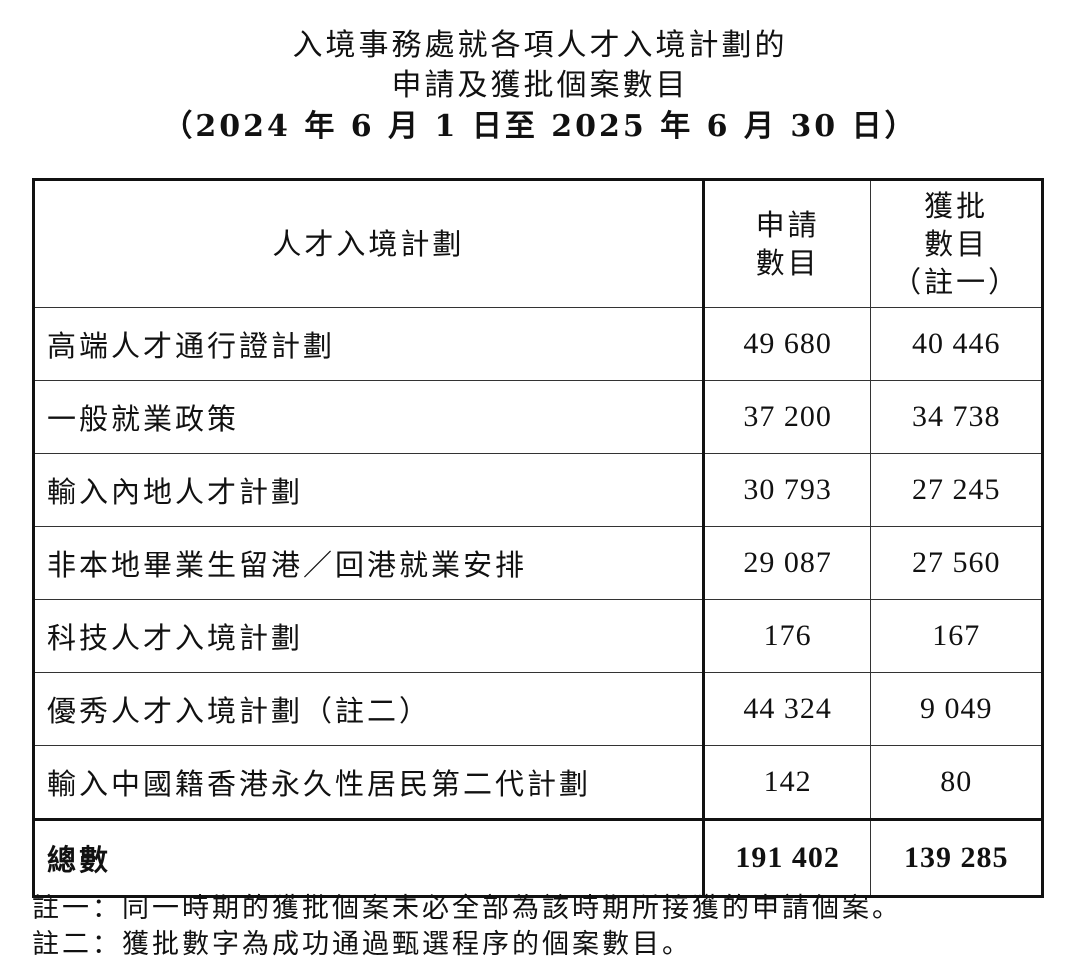  What do you see at coordinates (787, 490) in the screenshot?
I see `applications-count: 30 793` at bounding box center [787, 490].